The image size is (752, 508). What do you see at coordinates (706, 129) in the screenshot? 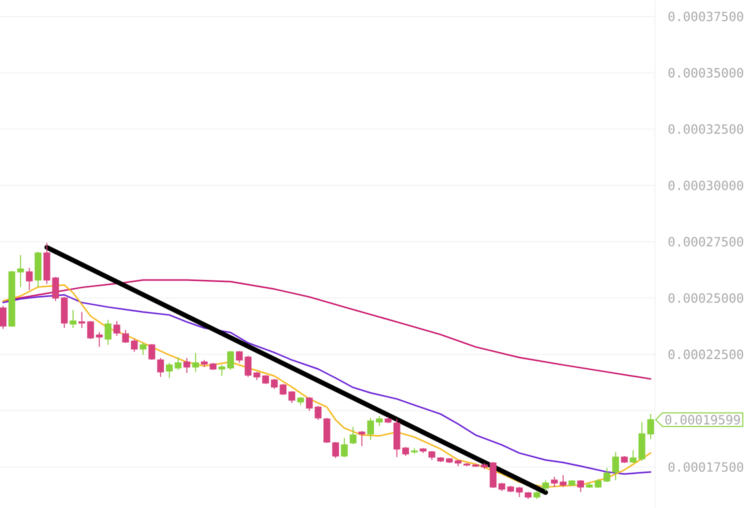
I see `y-tick-label: 0.00032500` at bounding box center [706, 129].